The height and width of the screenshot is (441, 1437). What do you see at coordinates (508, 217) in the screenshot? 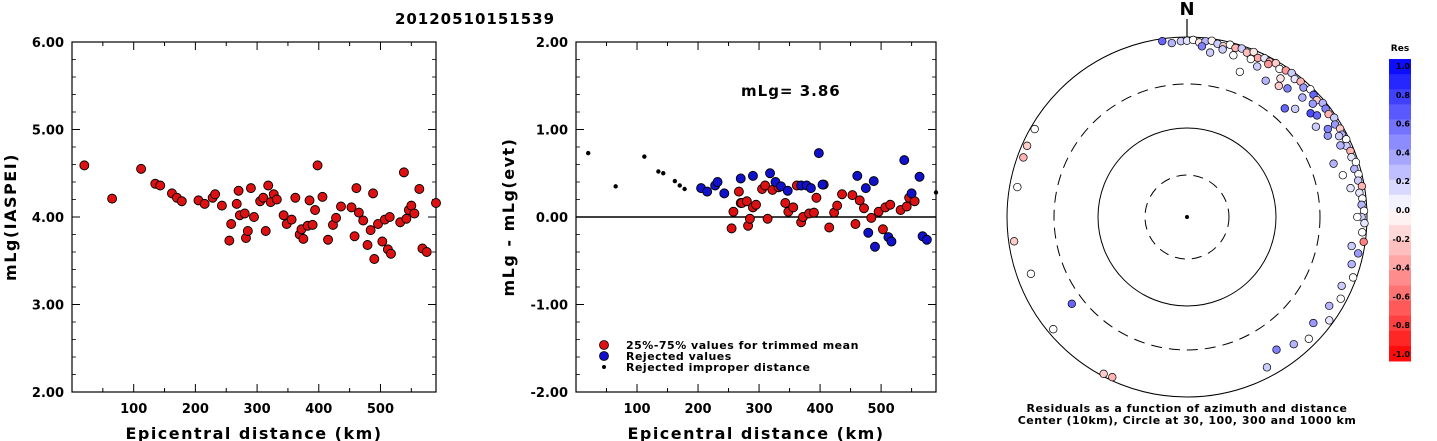
I see `y-axis-label: mLg - mLg(evt)` at bounding box center [508, 217].